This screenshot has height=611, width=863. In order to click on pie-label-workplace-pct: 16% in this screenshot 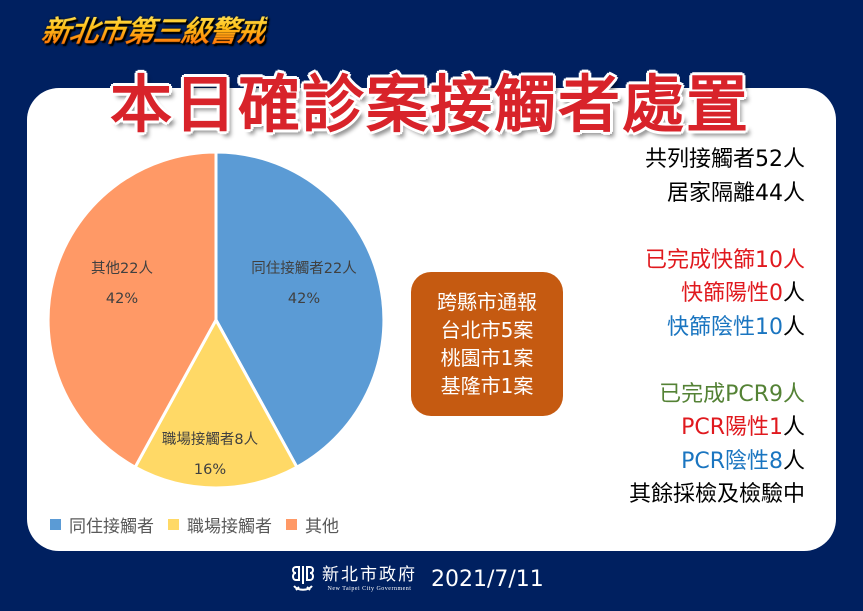, I will do `click(210, 470)`.